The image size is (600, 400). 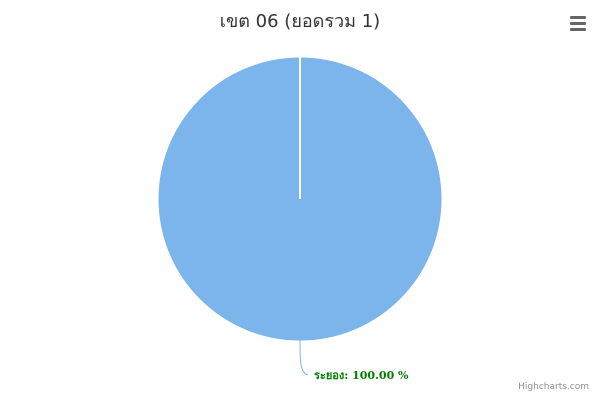 I want to click on chart-title: เขต 06 (ยอดรวม 1), so click(x=300, y=21).